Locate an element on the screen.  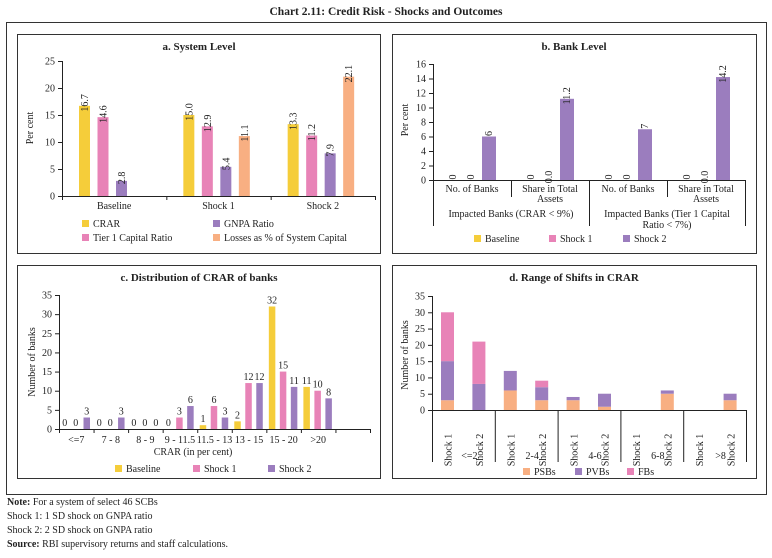
group-label: Impacted Banks (CRAR < 9%) is located at coordinates (510, 214).